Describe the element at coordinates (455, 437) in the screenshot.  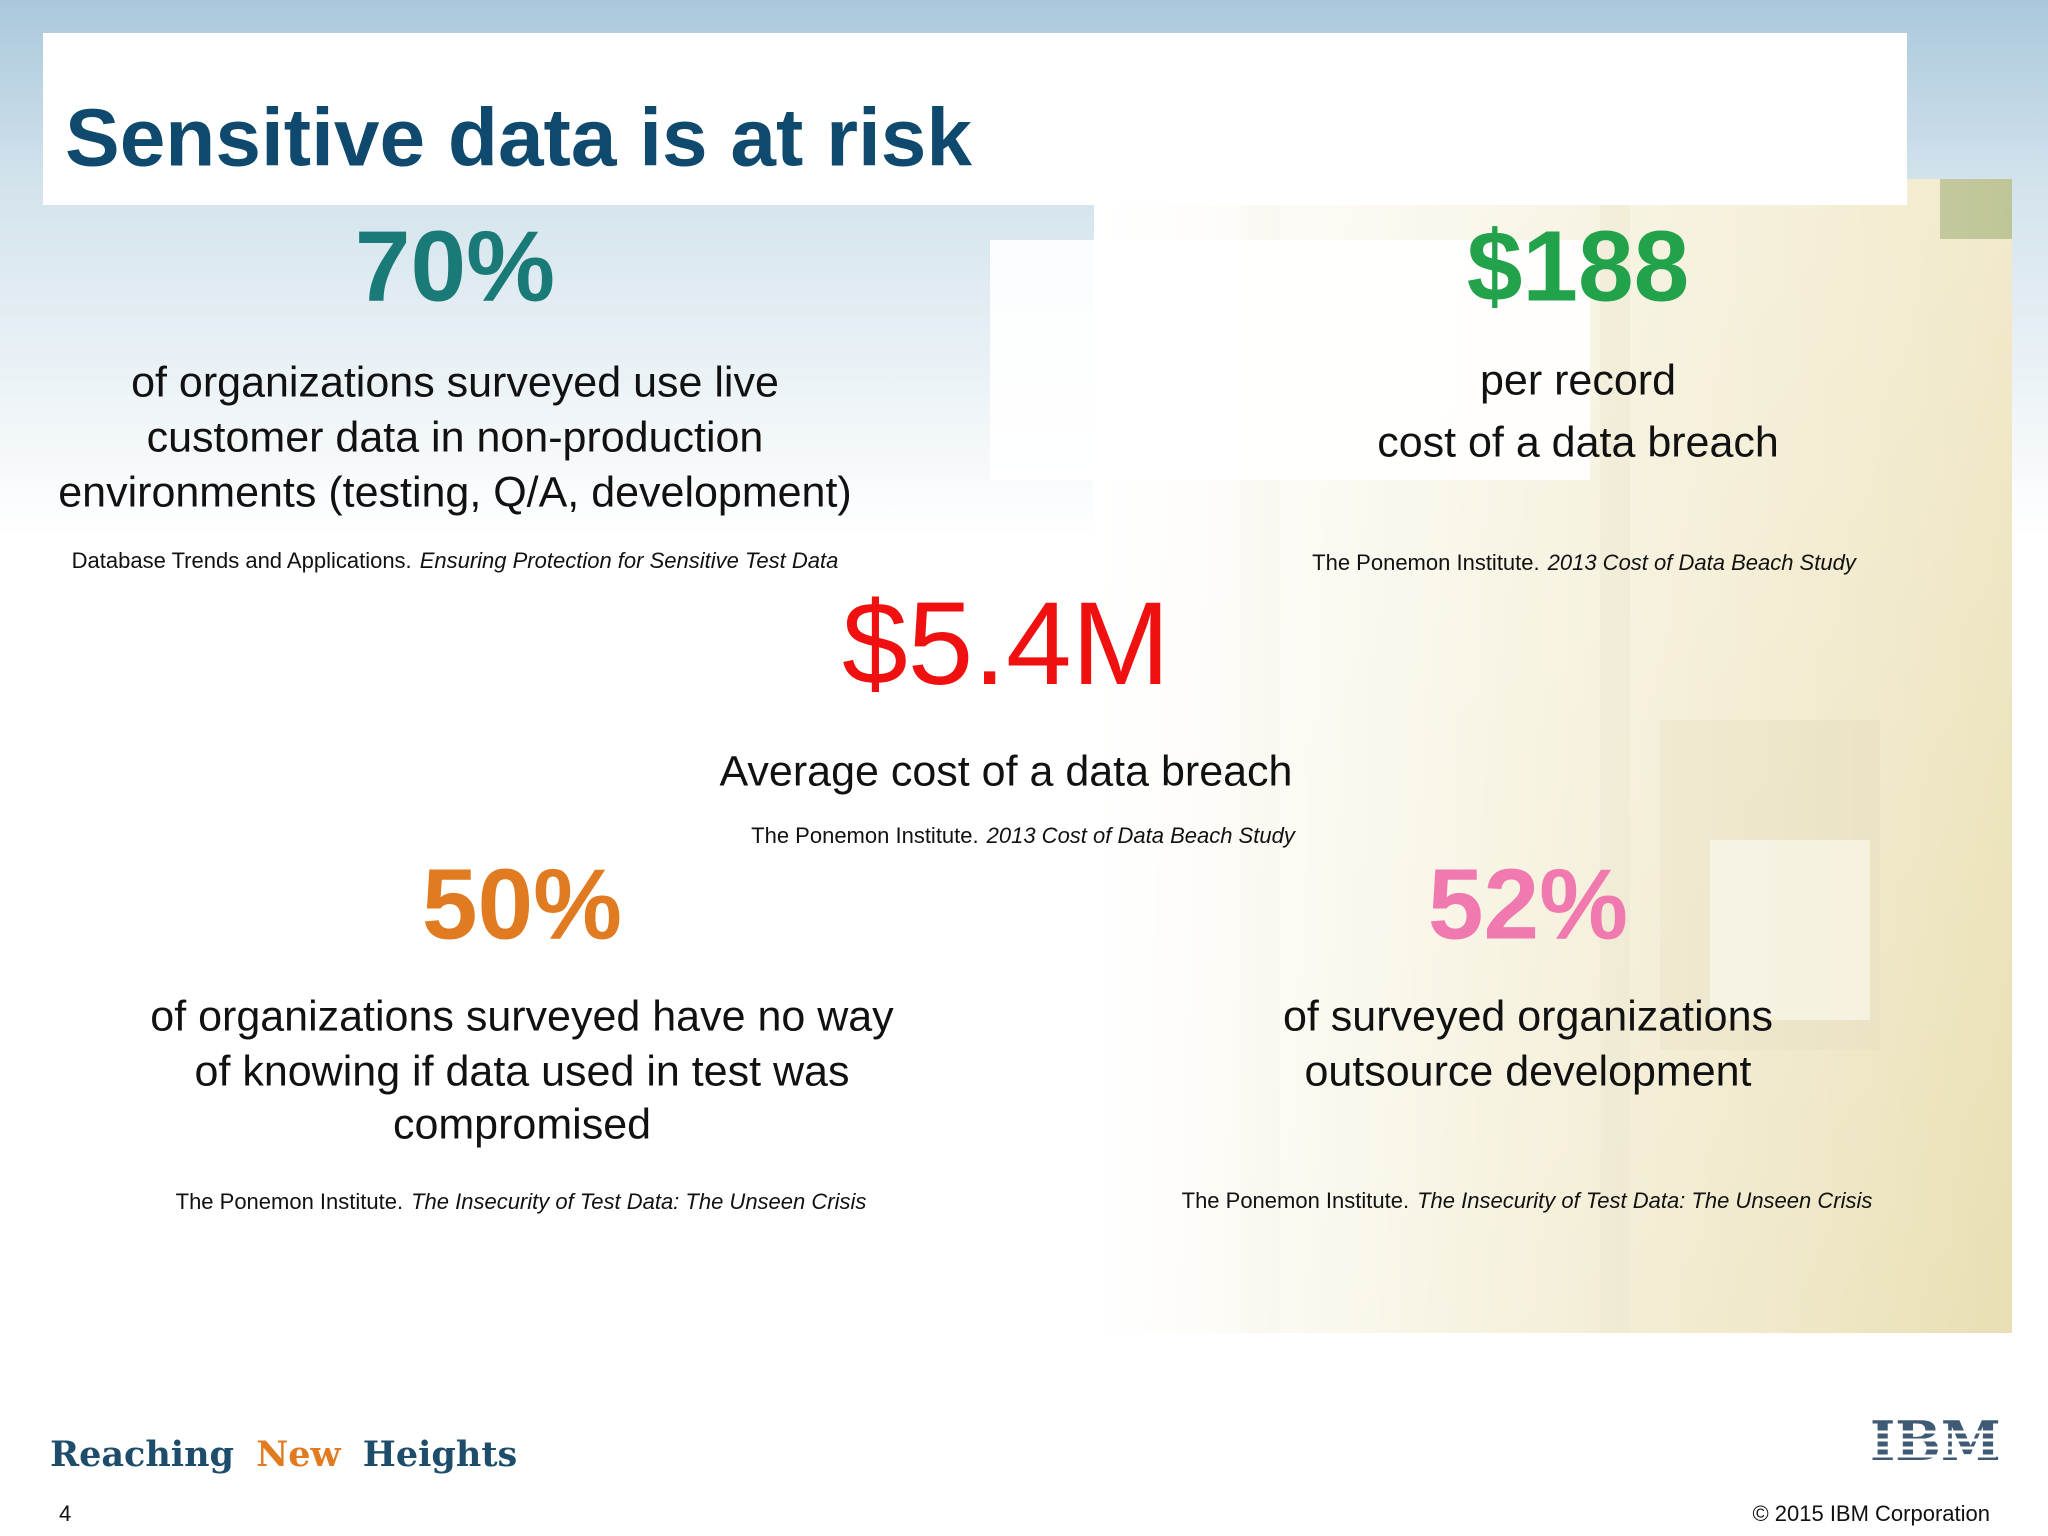
I see `stat-description: customer data in non-production` at that location.